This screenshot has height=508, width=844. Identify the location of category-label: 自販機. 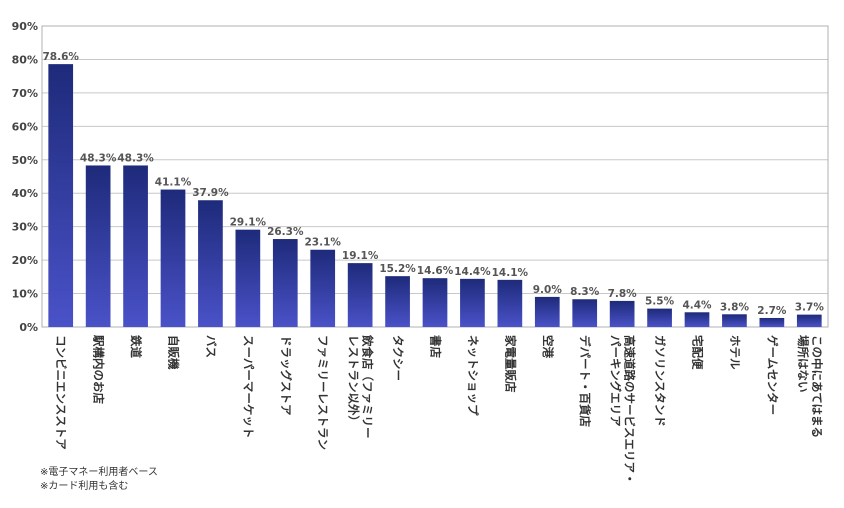
(174, 352).